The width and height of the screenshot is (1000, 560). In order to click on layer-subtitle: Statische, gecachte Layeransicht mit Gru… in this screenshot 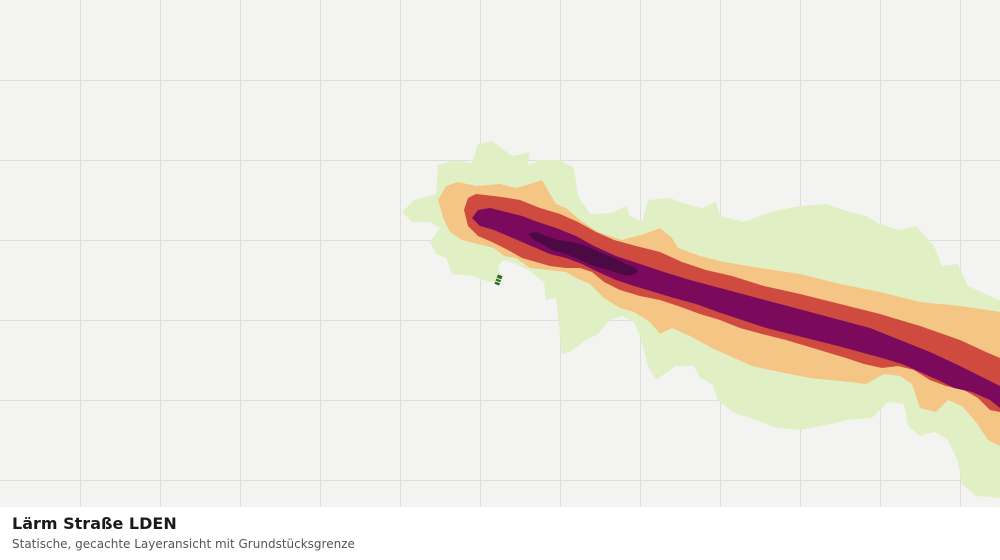, I will do `click(183, 544)`.